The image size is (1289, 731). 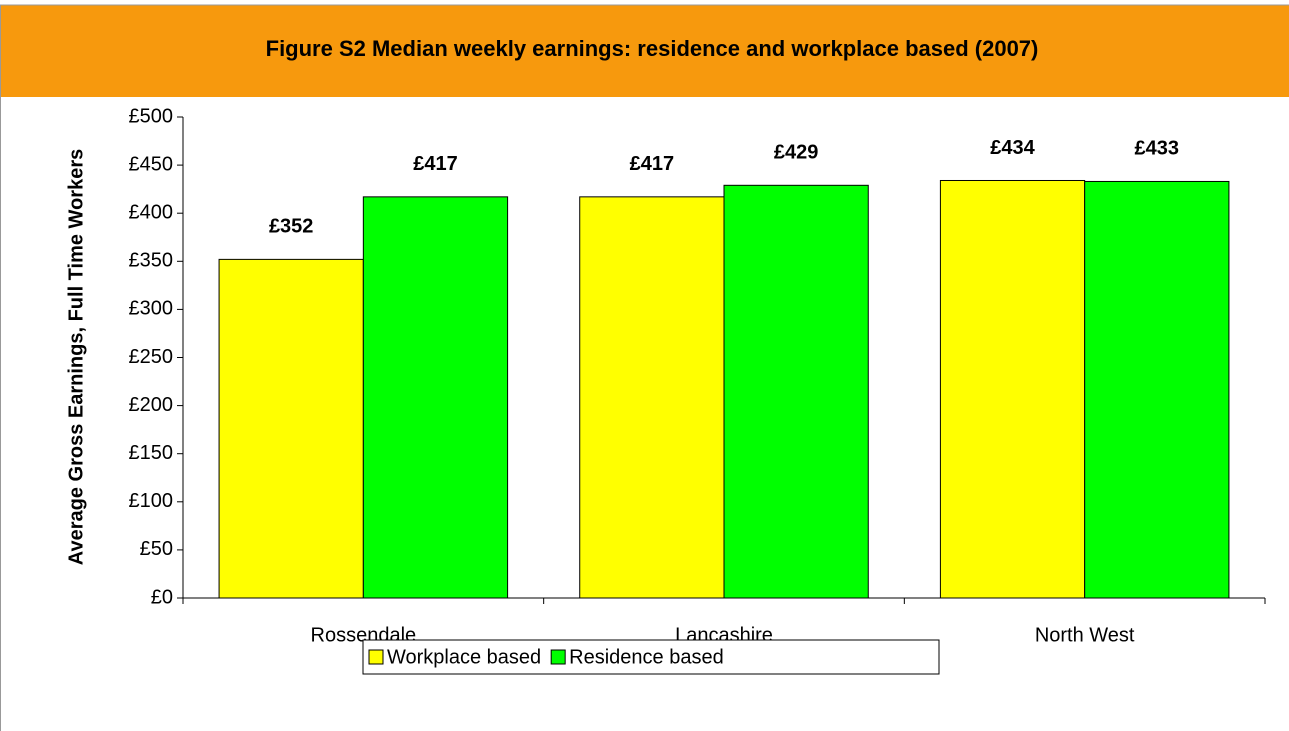 What do you see at coordinates (291, 227) in the screenshot?
I see `data-label: £352` at bounding box center [291, 227].